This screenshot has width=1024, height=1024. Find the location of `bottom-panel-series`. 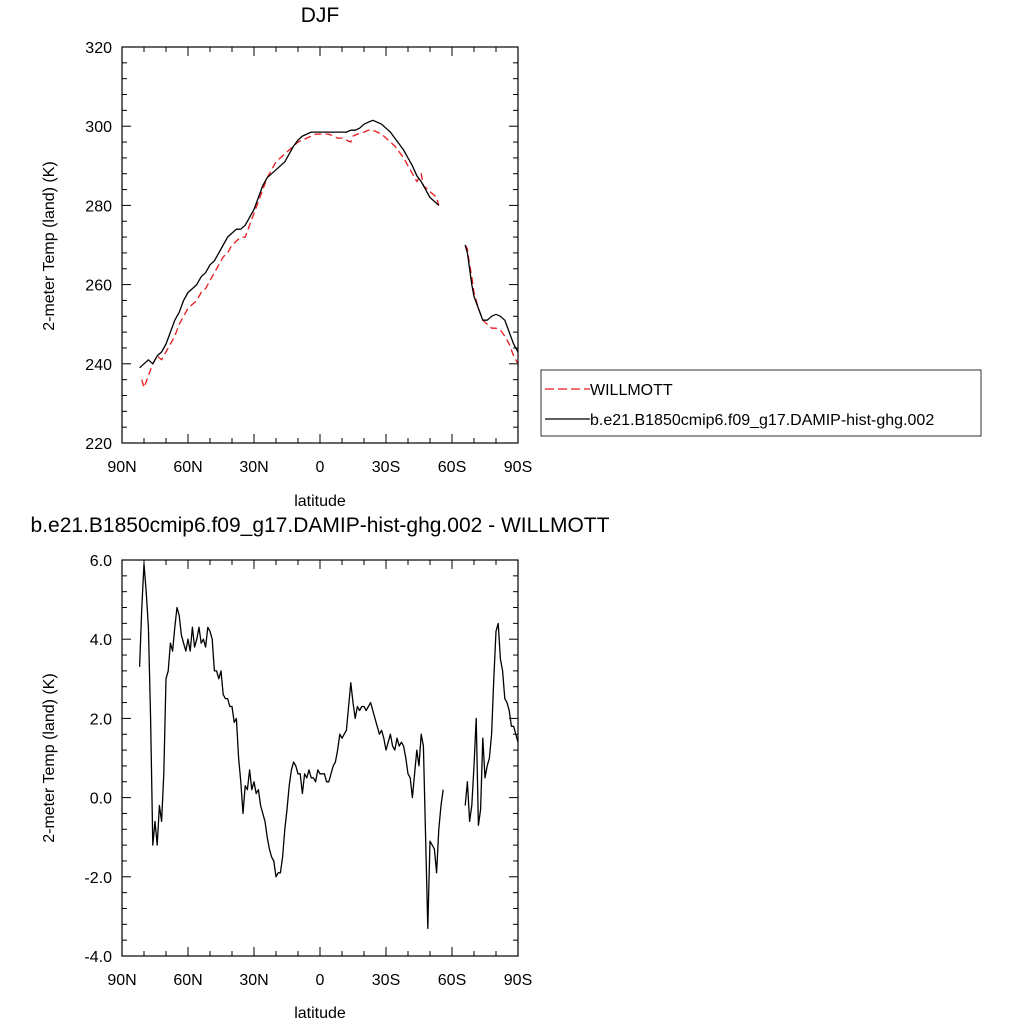

bottom-panel-series is located at coordinates (328, 746).